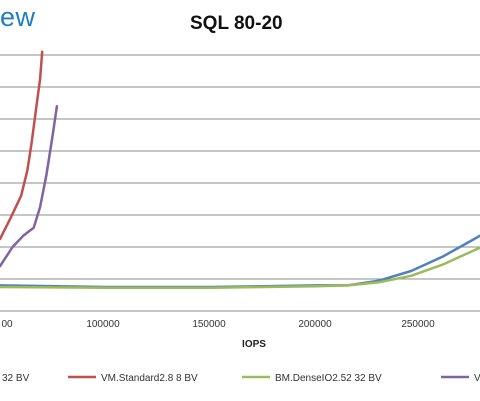 The width and height of the screenshot is (480, 401). I want to click on x-tick-label: 250000, so click(418, 324).